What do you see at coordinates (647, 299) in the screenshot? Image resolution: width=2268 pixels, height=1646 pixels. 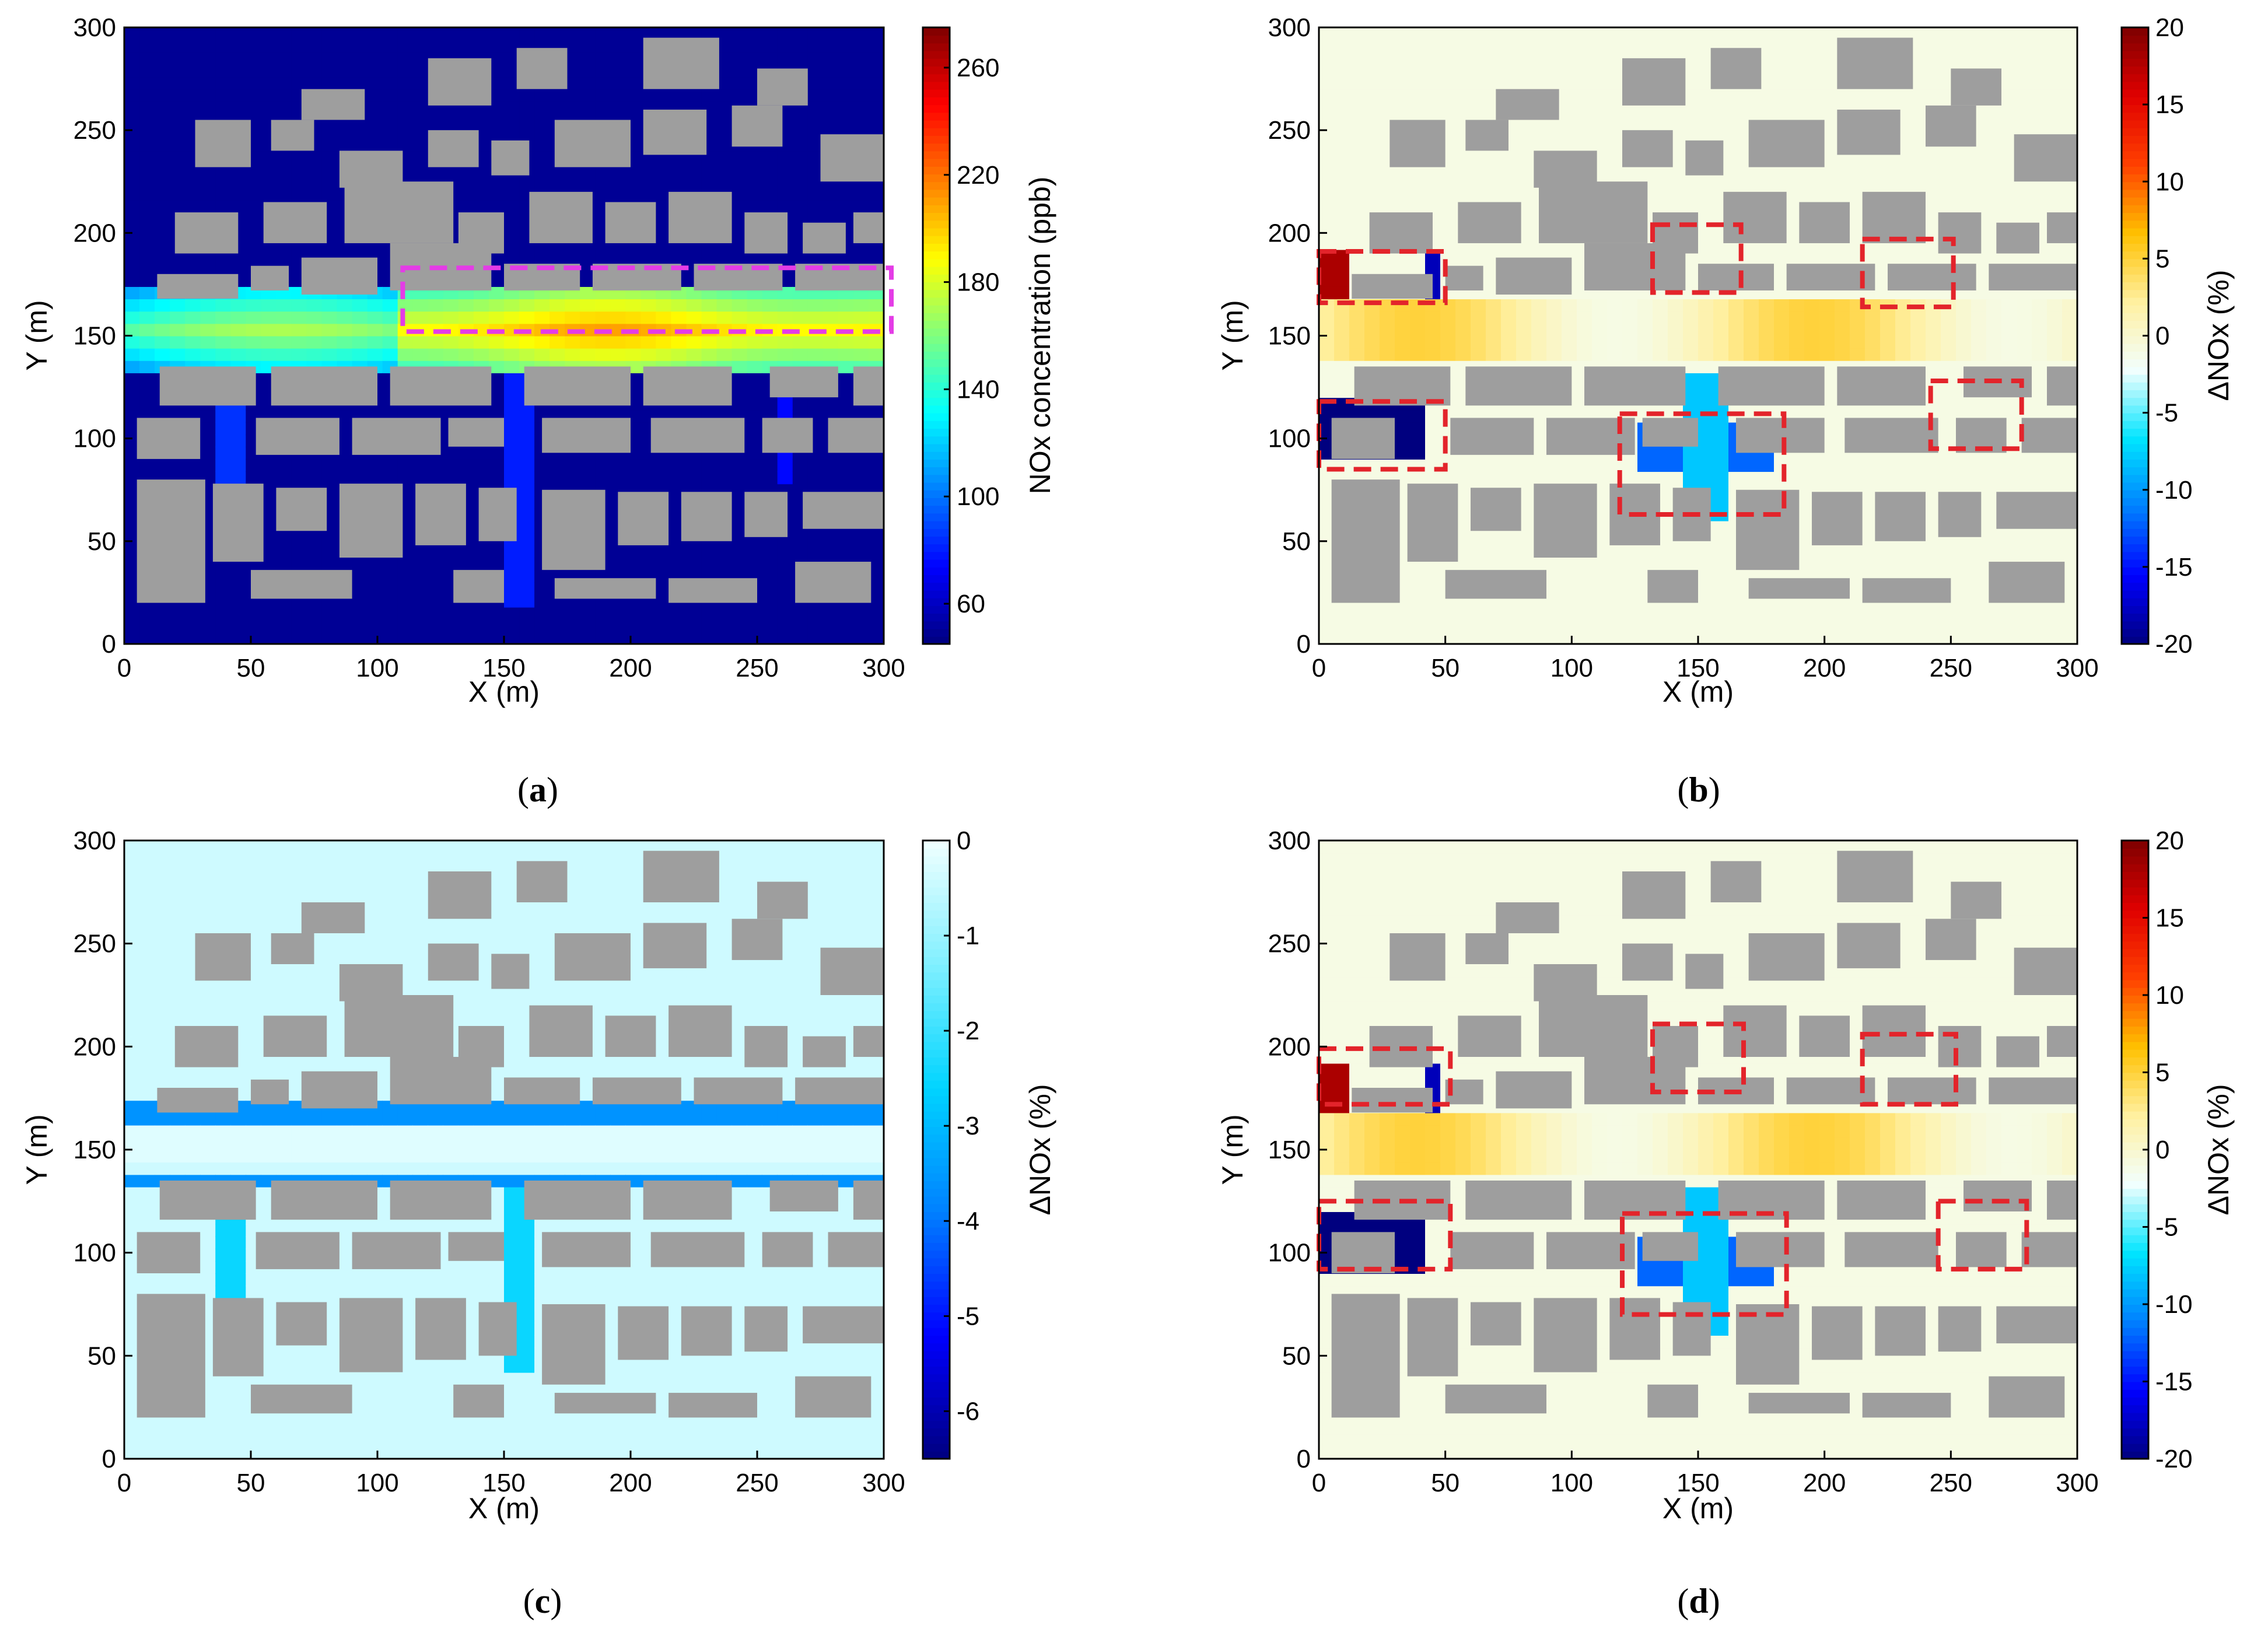 I see `highlight-box` at bounding box center [647, 299].